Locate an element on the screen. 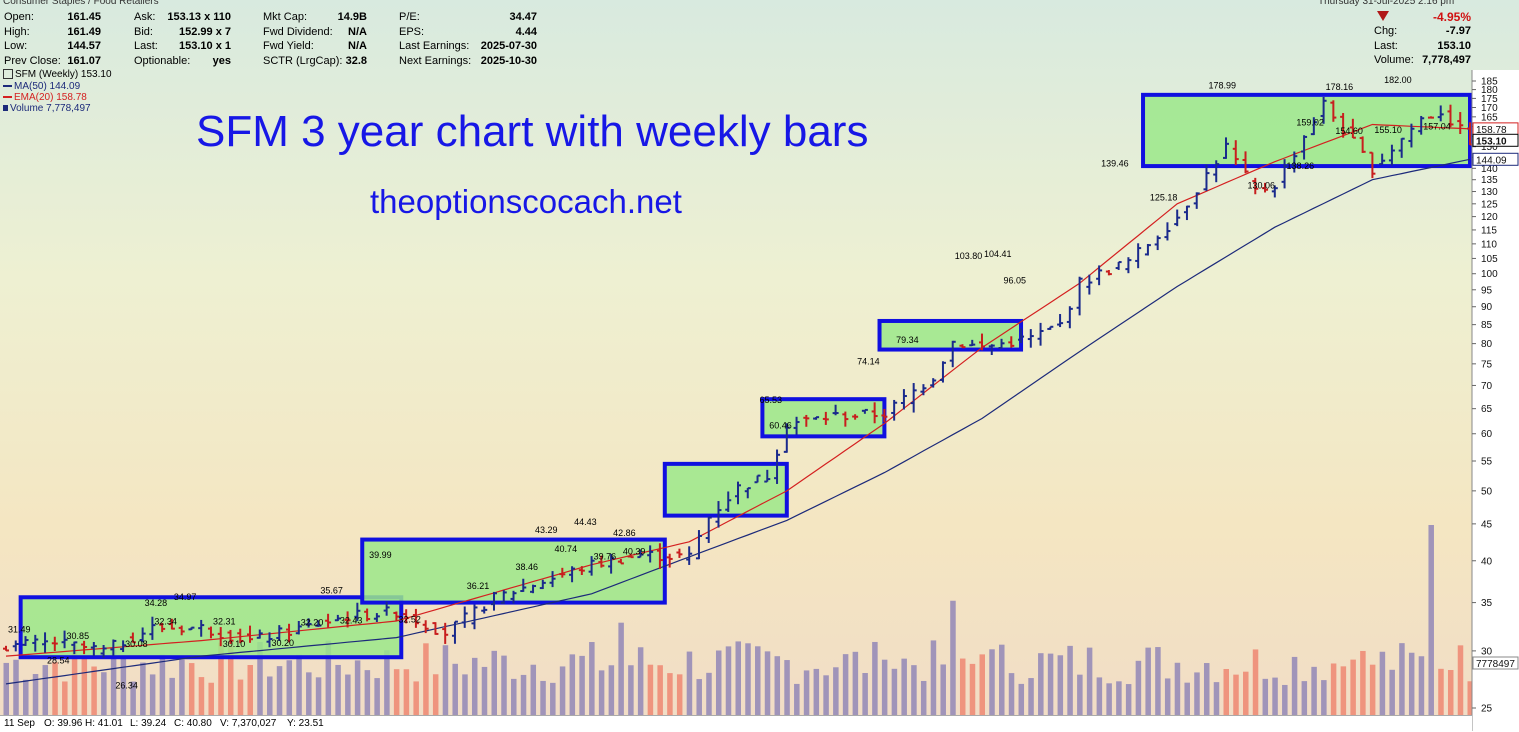 This screenshot has height=732, width=1519. ma50-swatch is located at coordinates (7, 86).